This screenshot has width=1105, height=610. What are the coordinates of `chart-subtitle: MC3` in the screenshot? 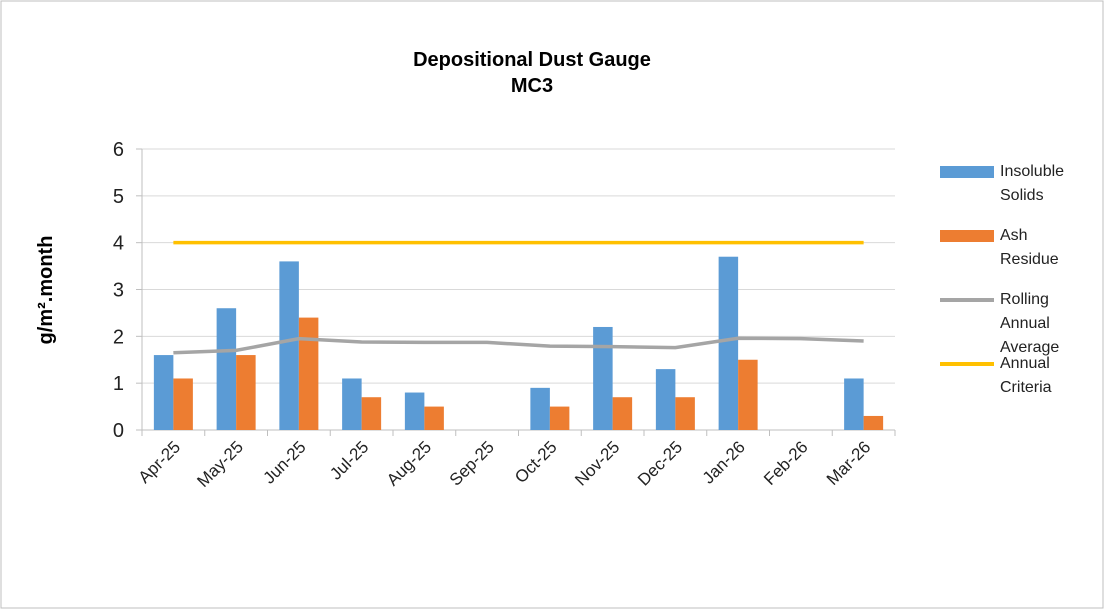 It's located at (532, 86).